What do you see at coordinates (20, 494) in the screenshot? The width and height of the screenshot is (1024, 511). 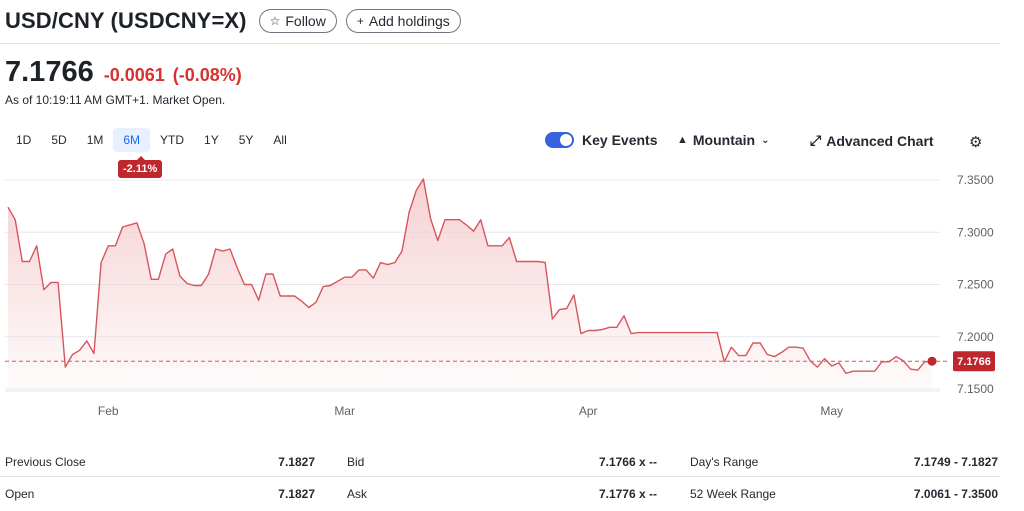 I see `stat-label: Open` at bounding box center [20, 494].